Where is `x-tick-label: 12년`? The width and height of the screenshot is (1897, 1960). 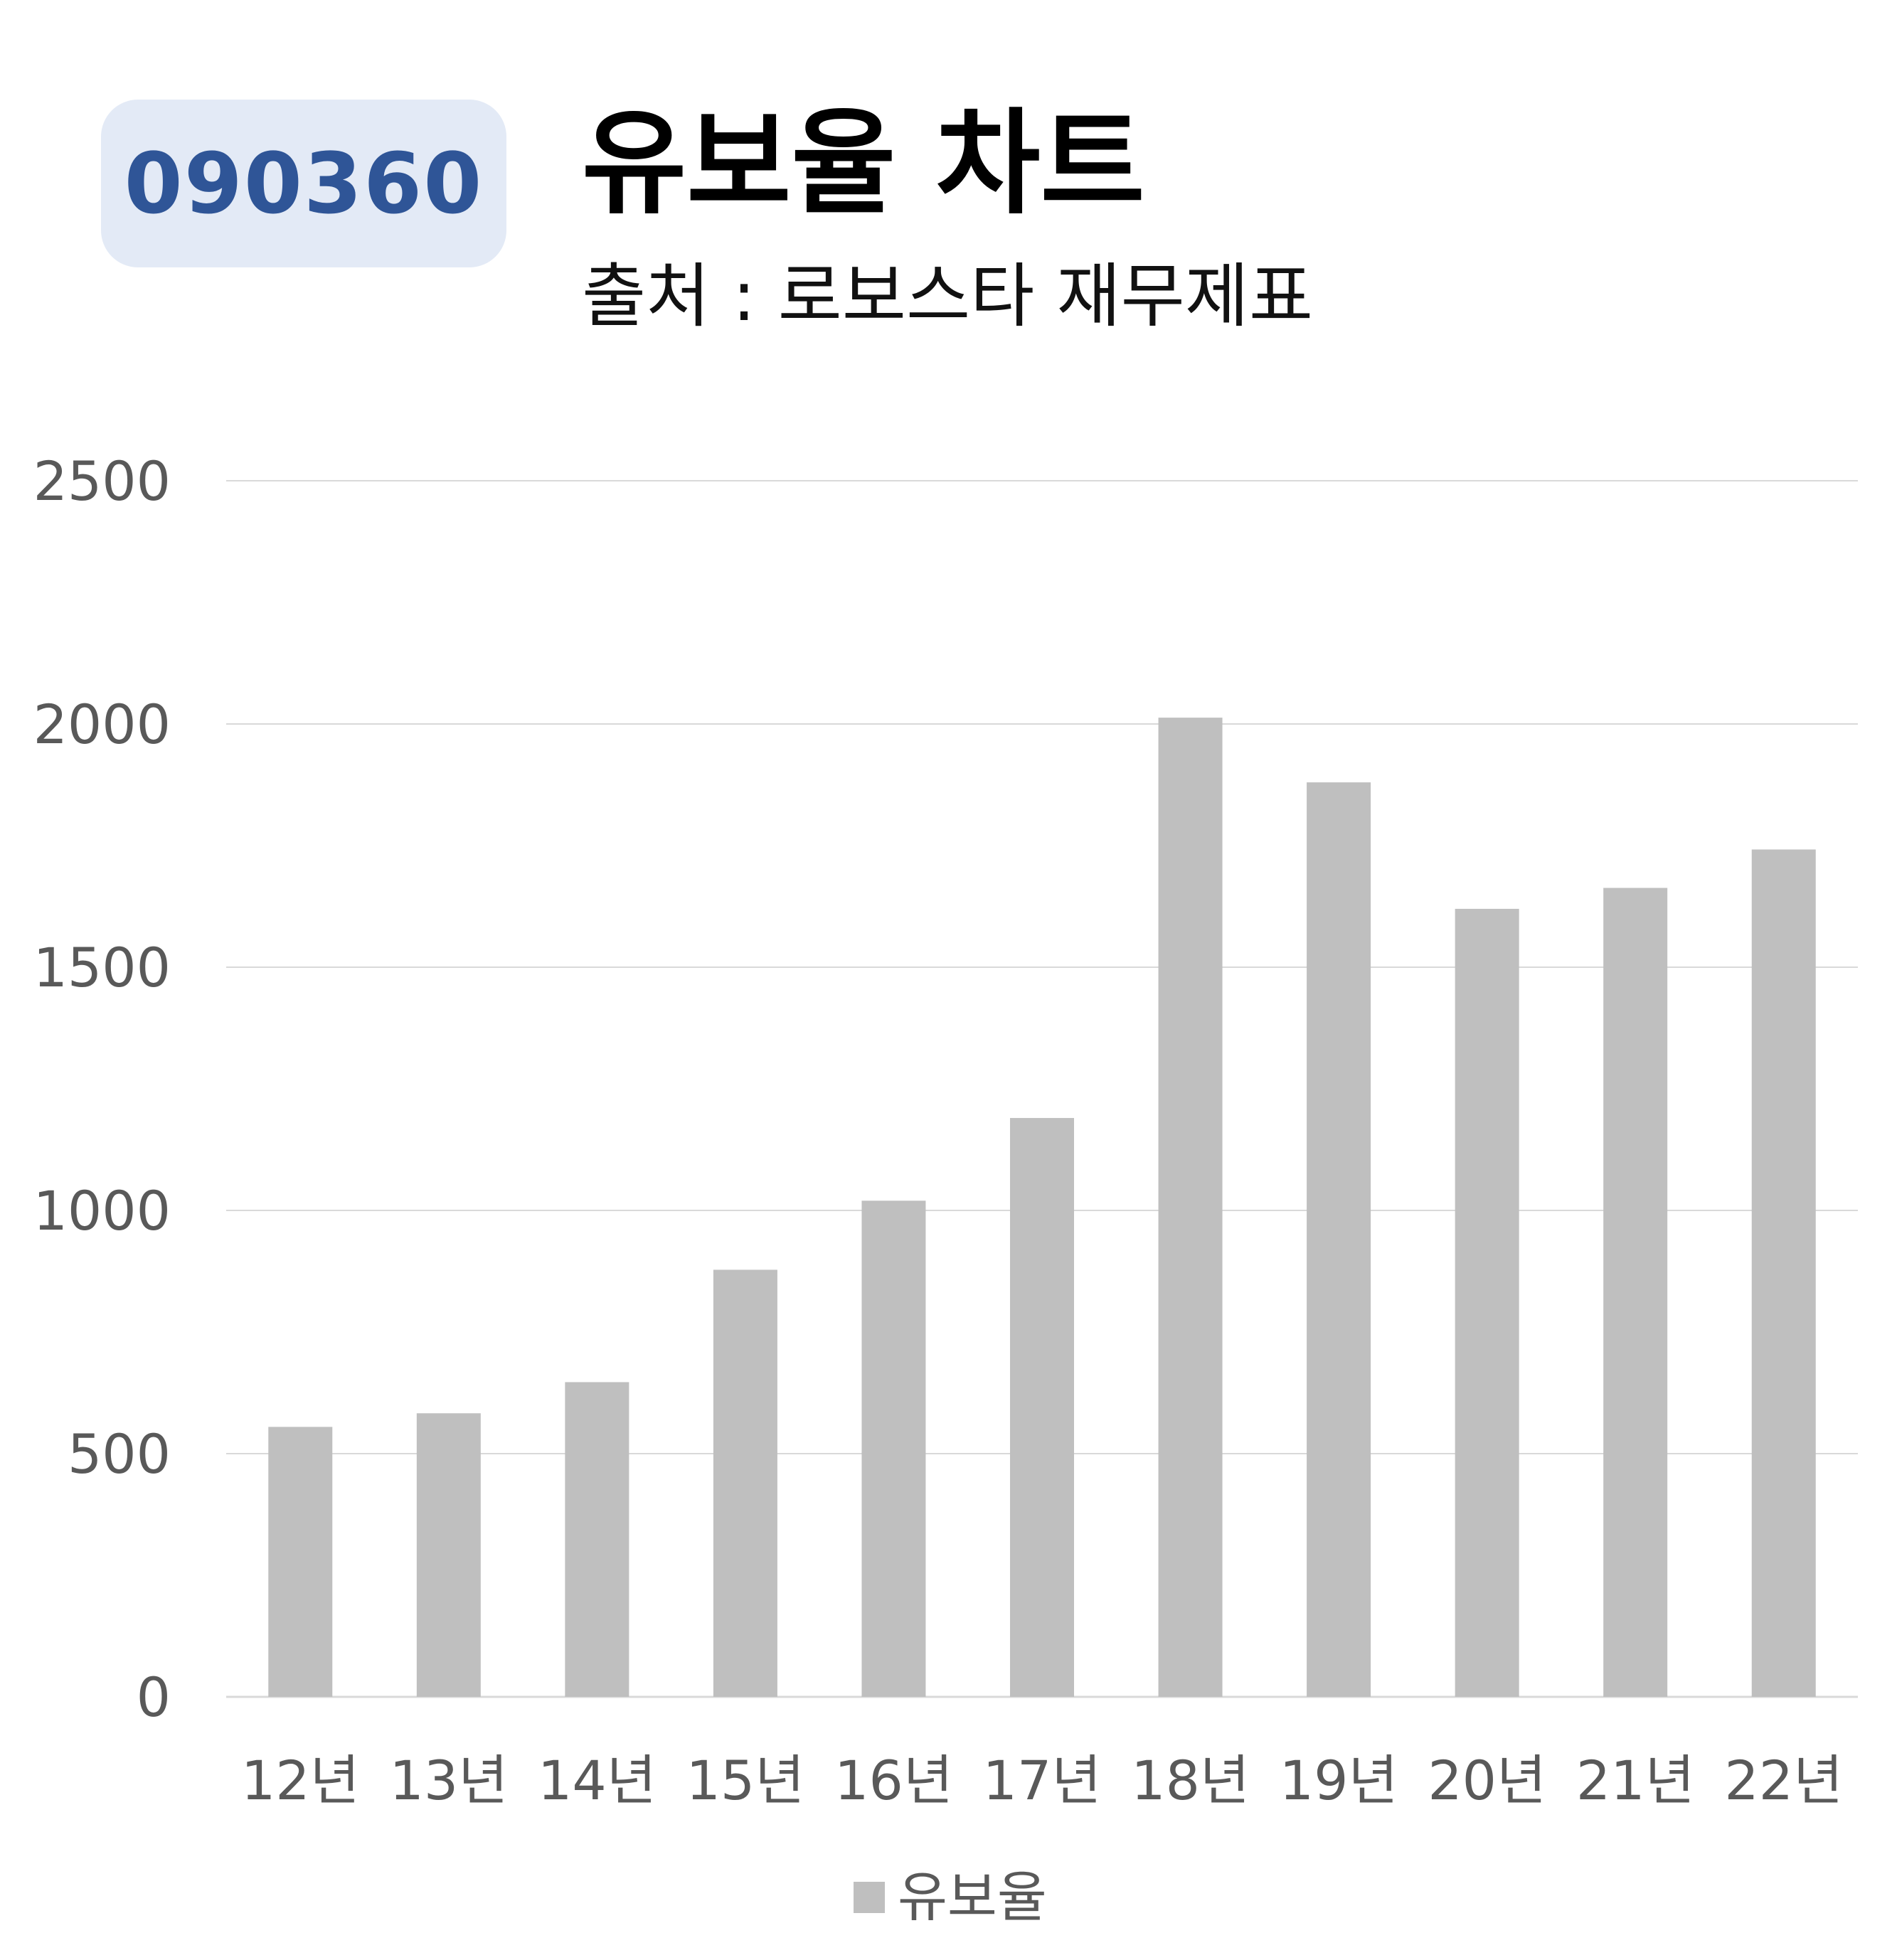
x-tick-label: 12년 is located at coordinates (300, 1780).